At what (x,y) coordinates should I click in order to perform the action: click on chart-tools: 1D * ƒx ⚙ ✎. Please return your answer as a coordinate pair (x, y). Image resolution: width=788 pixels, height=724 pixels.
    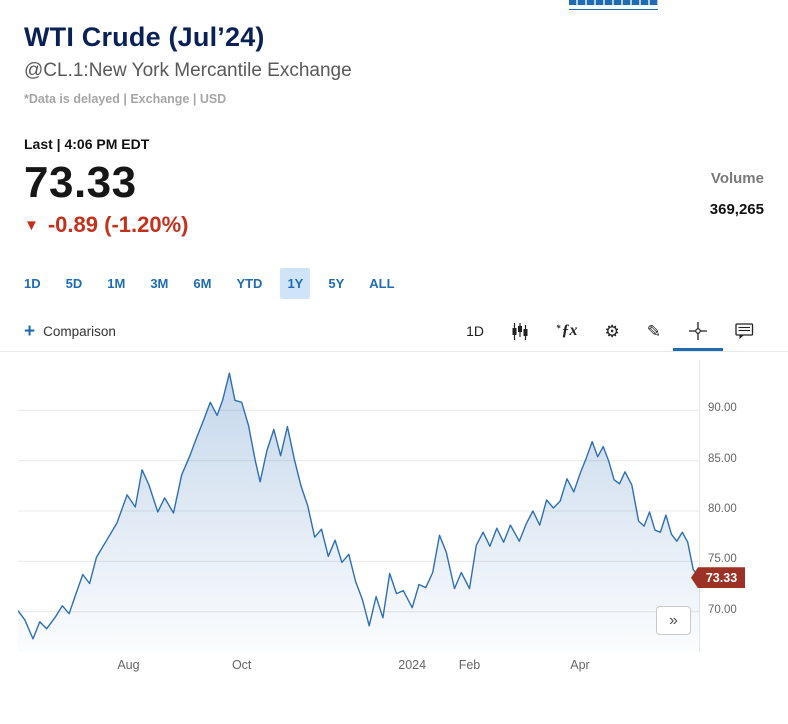
    Looking at the image, I should click on (610, 331).